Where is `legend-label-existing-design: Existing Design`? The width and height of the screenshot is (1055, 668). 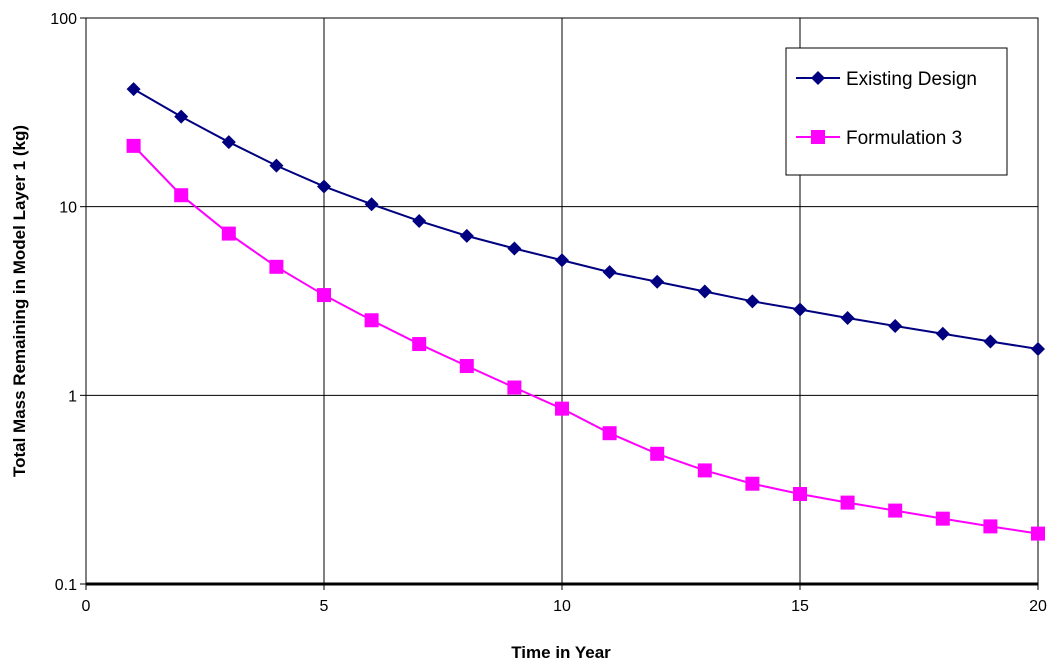
legend-label-existing-design: Existing Design is located at coordinates (911, 79).